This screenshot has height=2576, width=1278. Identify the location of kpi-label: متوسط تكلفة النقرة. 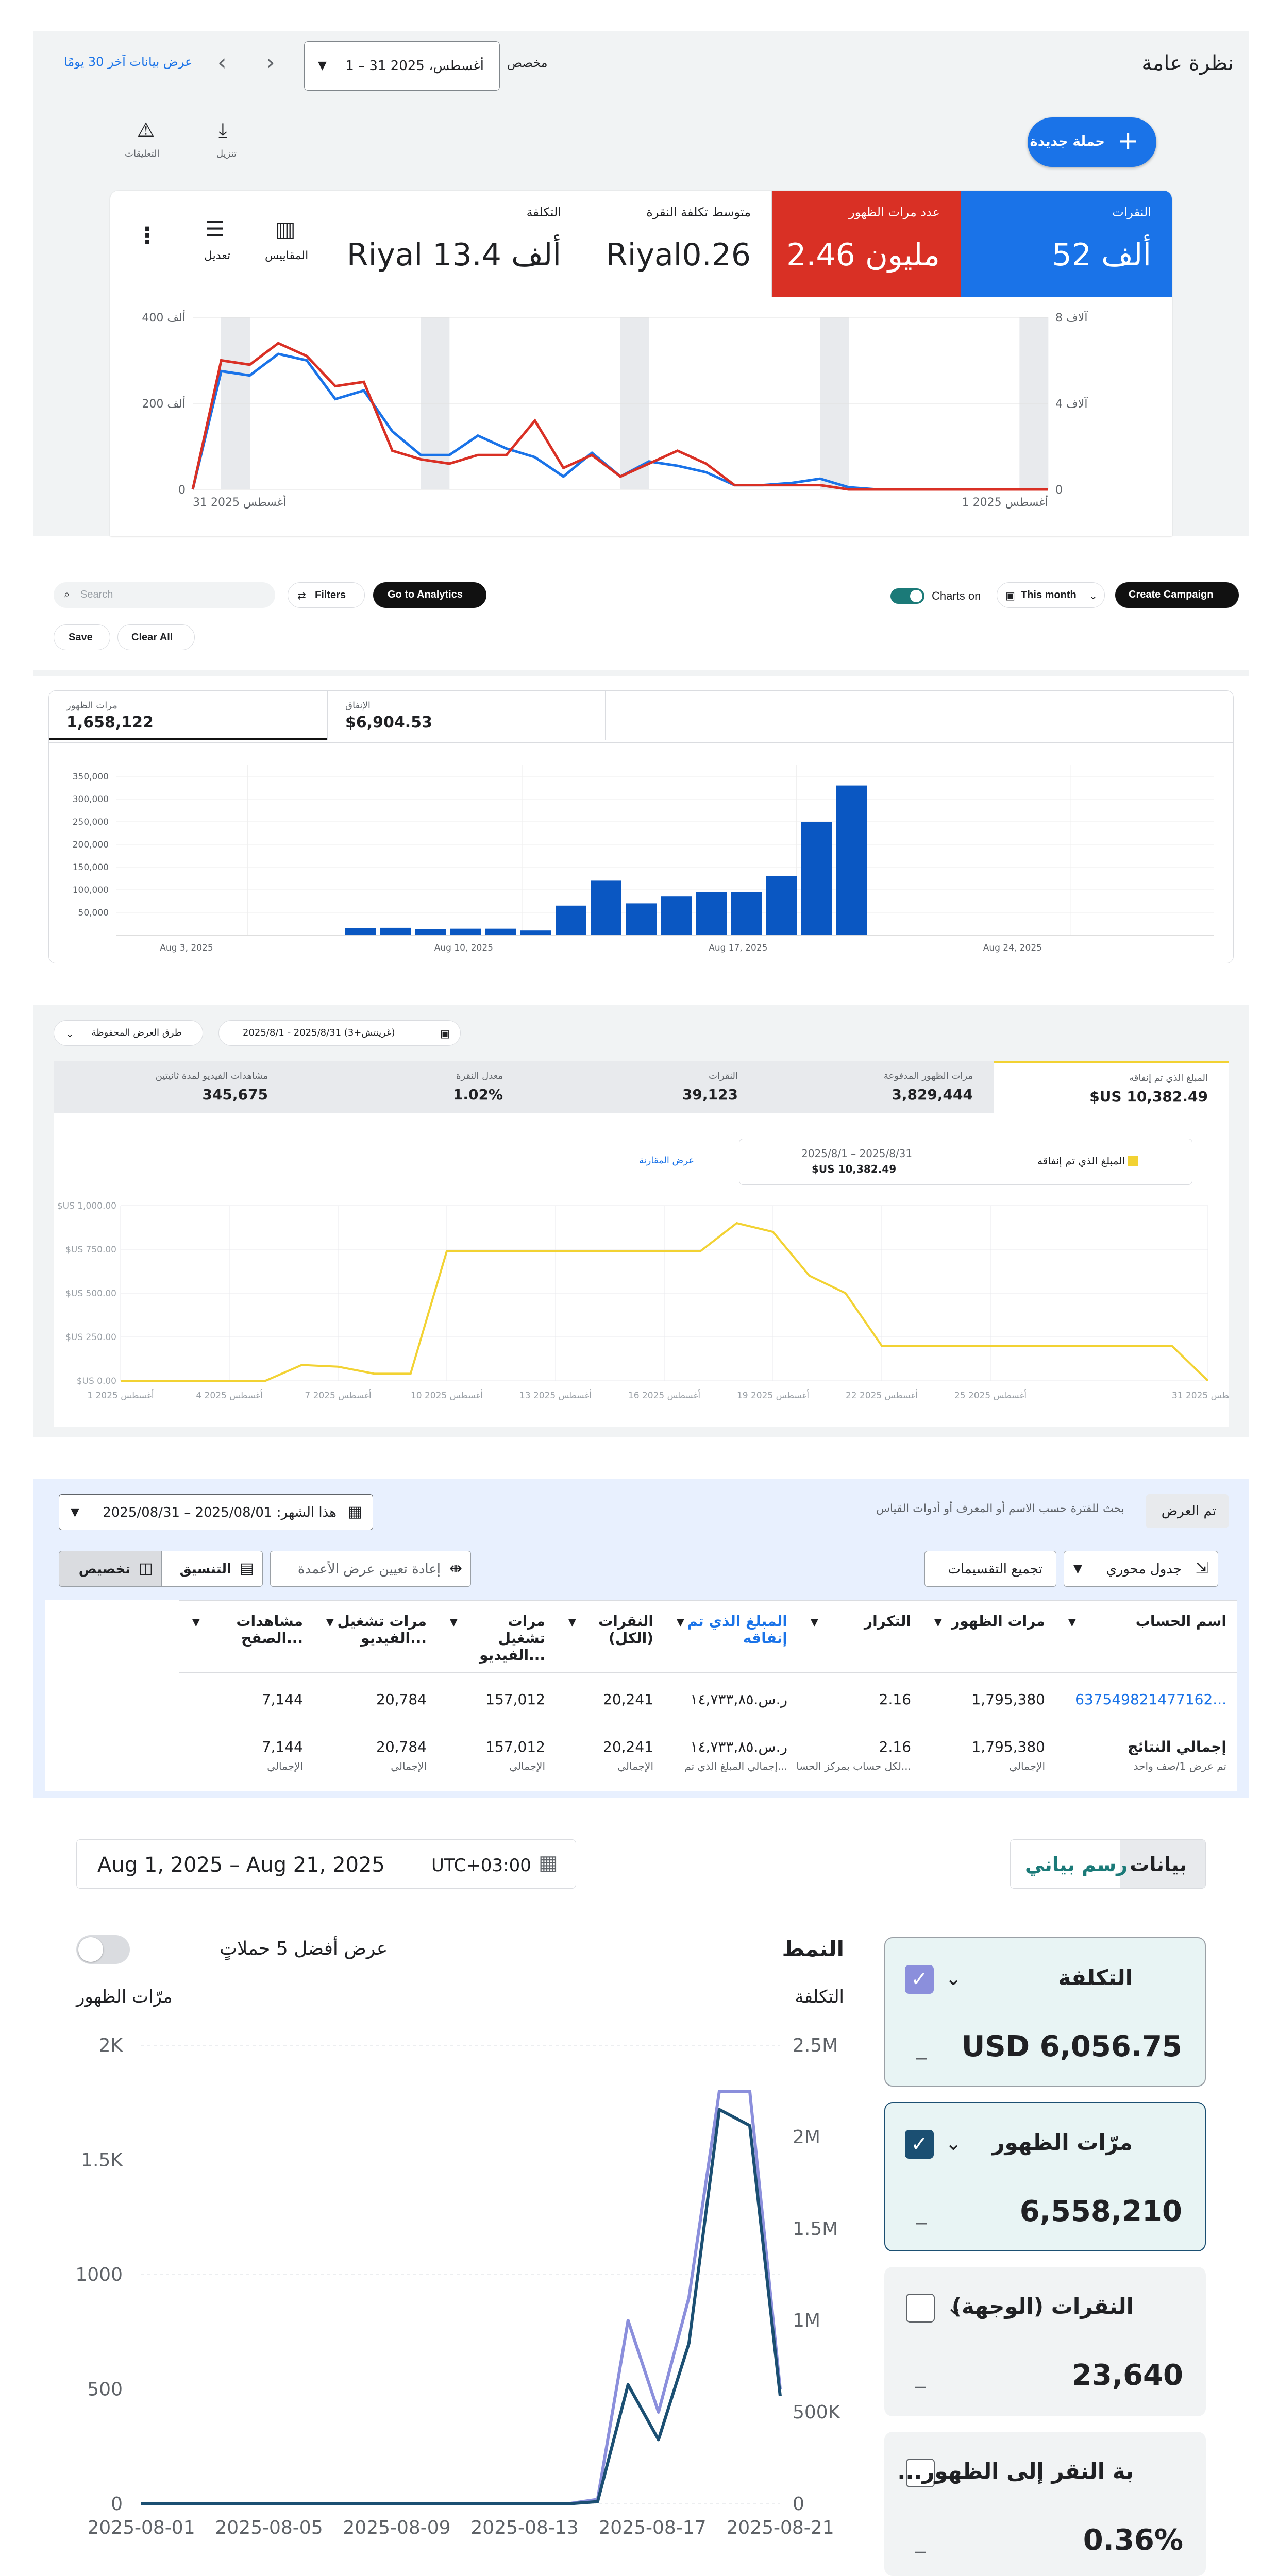
(699, 212).